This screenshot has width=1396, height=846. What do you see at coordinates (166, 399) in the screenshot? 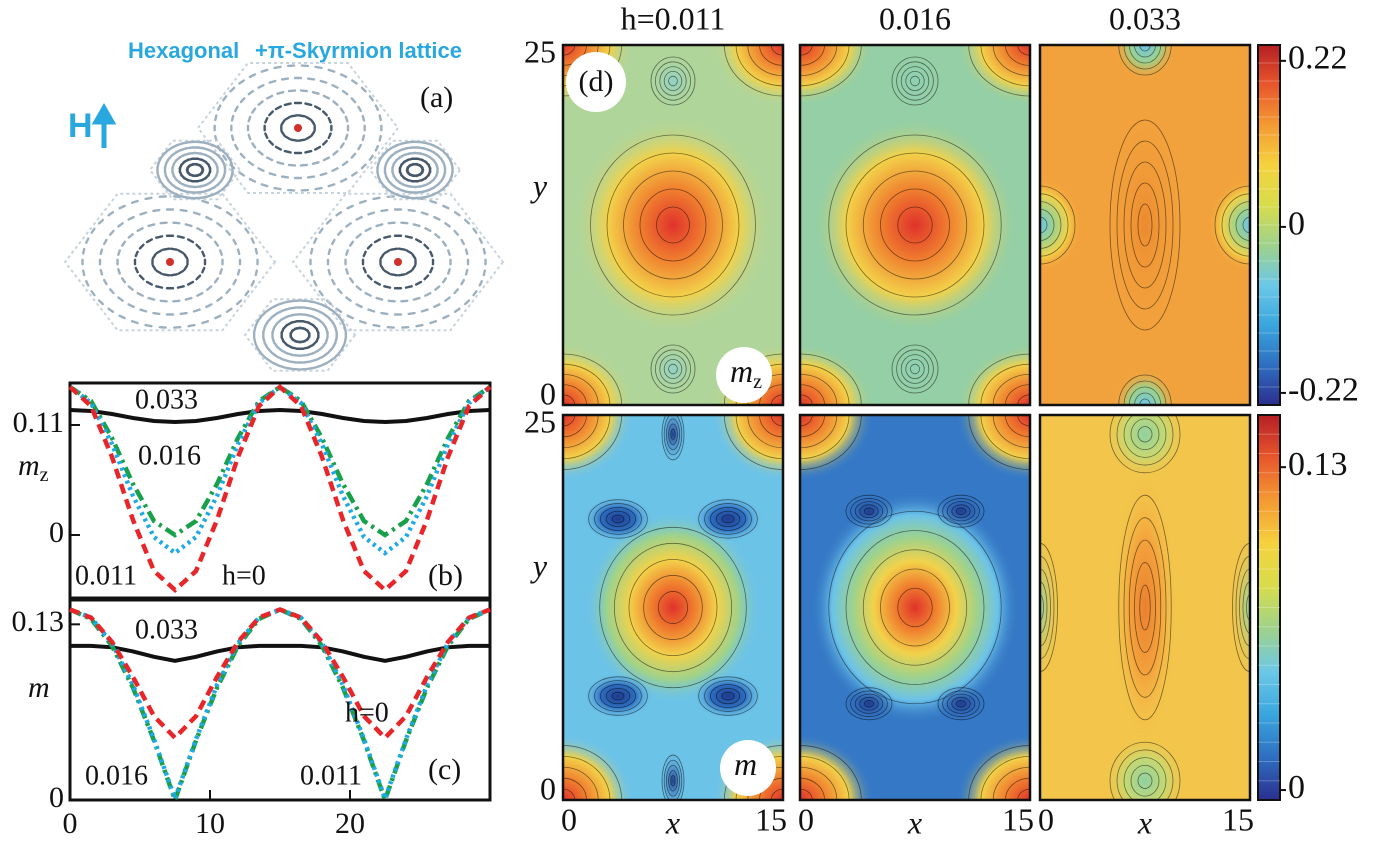
I see `series-label: 0.033` at bounding box center [166, 399].